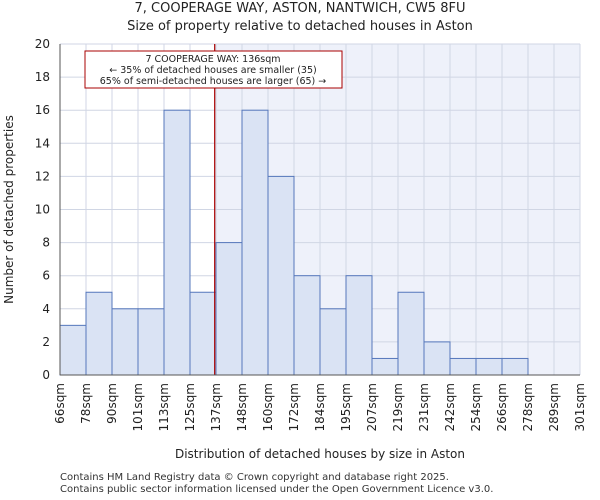 The width and height of the screenshot is (600, 500). I want to click on x-tick-label: 254sqm, so click(476, 407).